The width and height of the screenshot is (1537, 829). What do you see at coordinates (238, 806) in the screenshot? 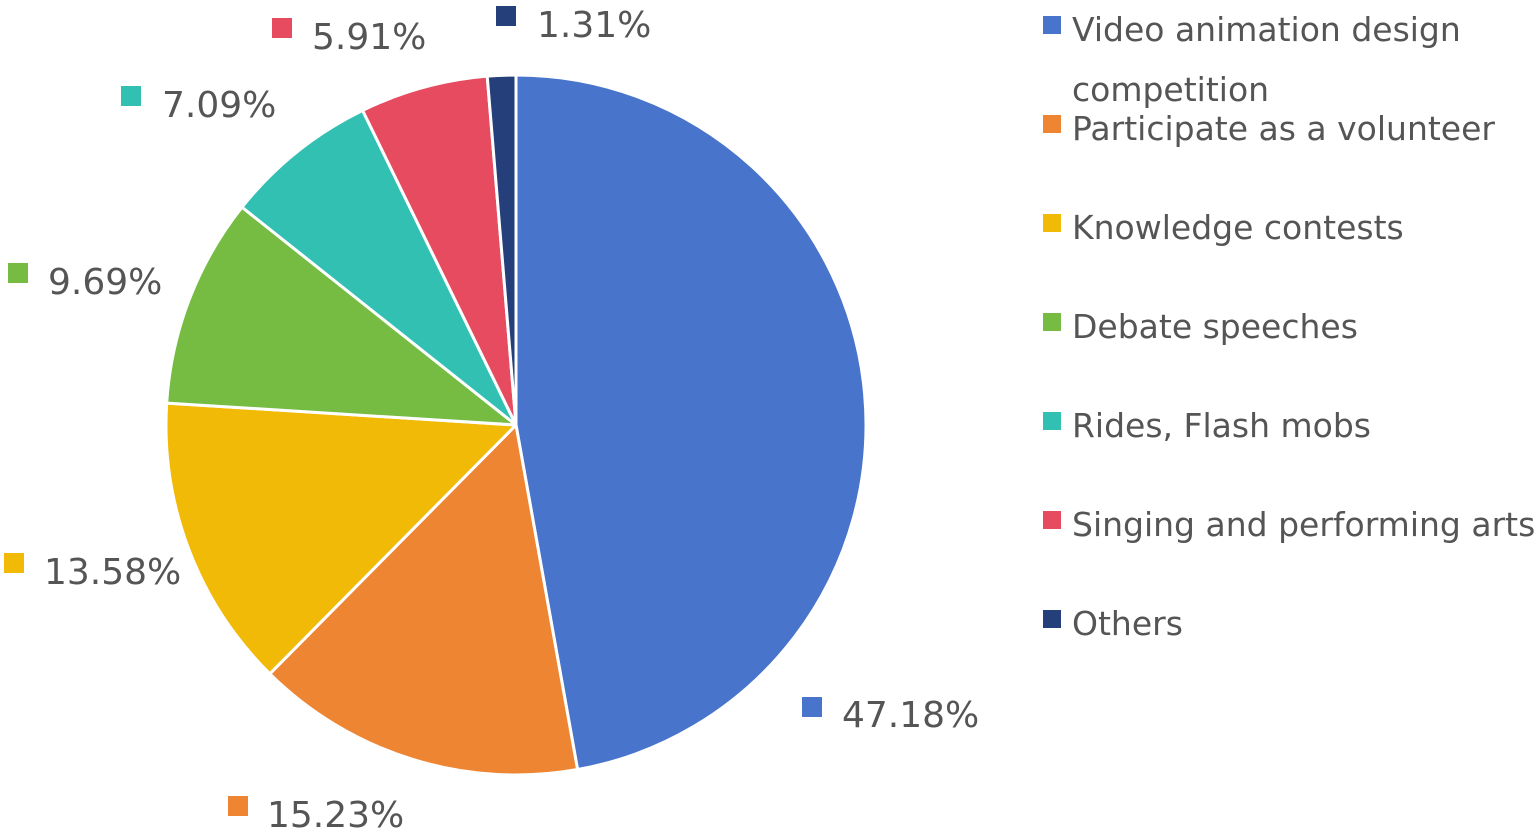
I see `data-label-marker-participate-as-a-volunteer` at bounding box center [238, 806].